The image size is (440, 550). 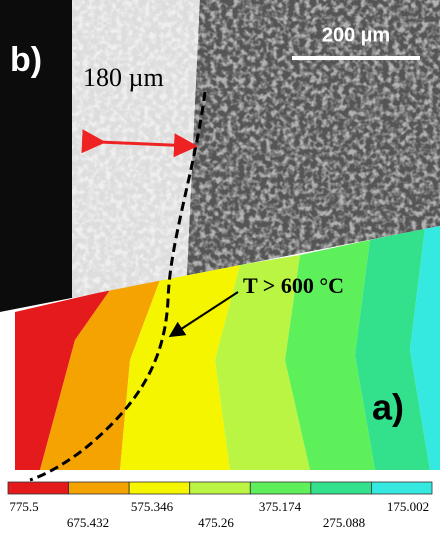 I want to click on legend-label: 575.346, so click(x=152, y=506).